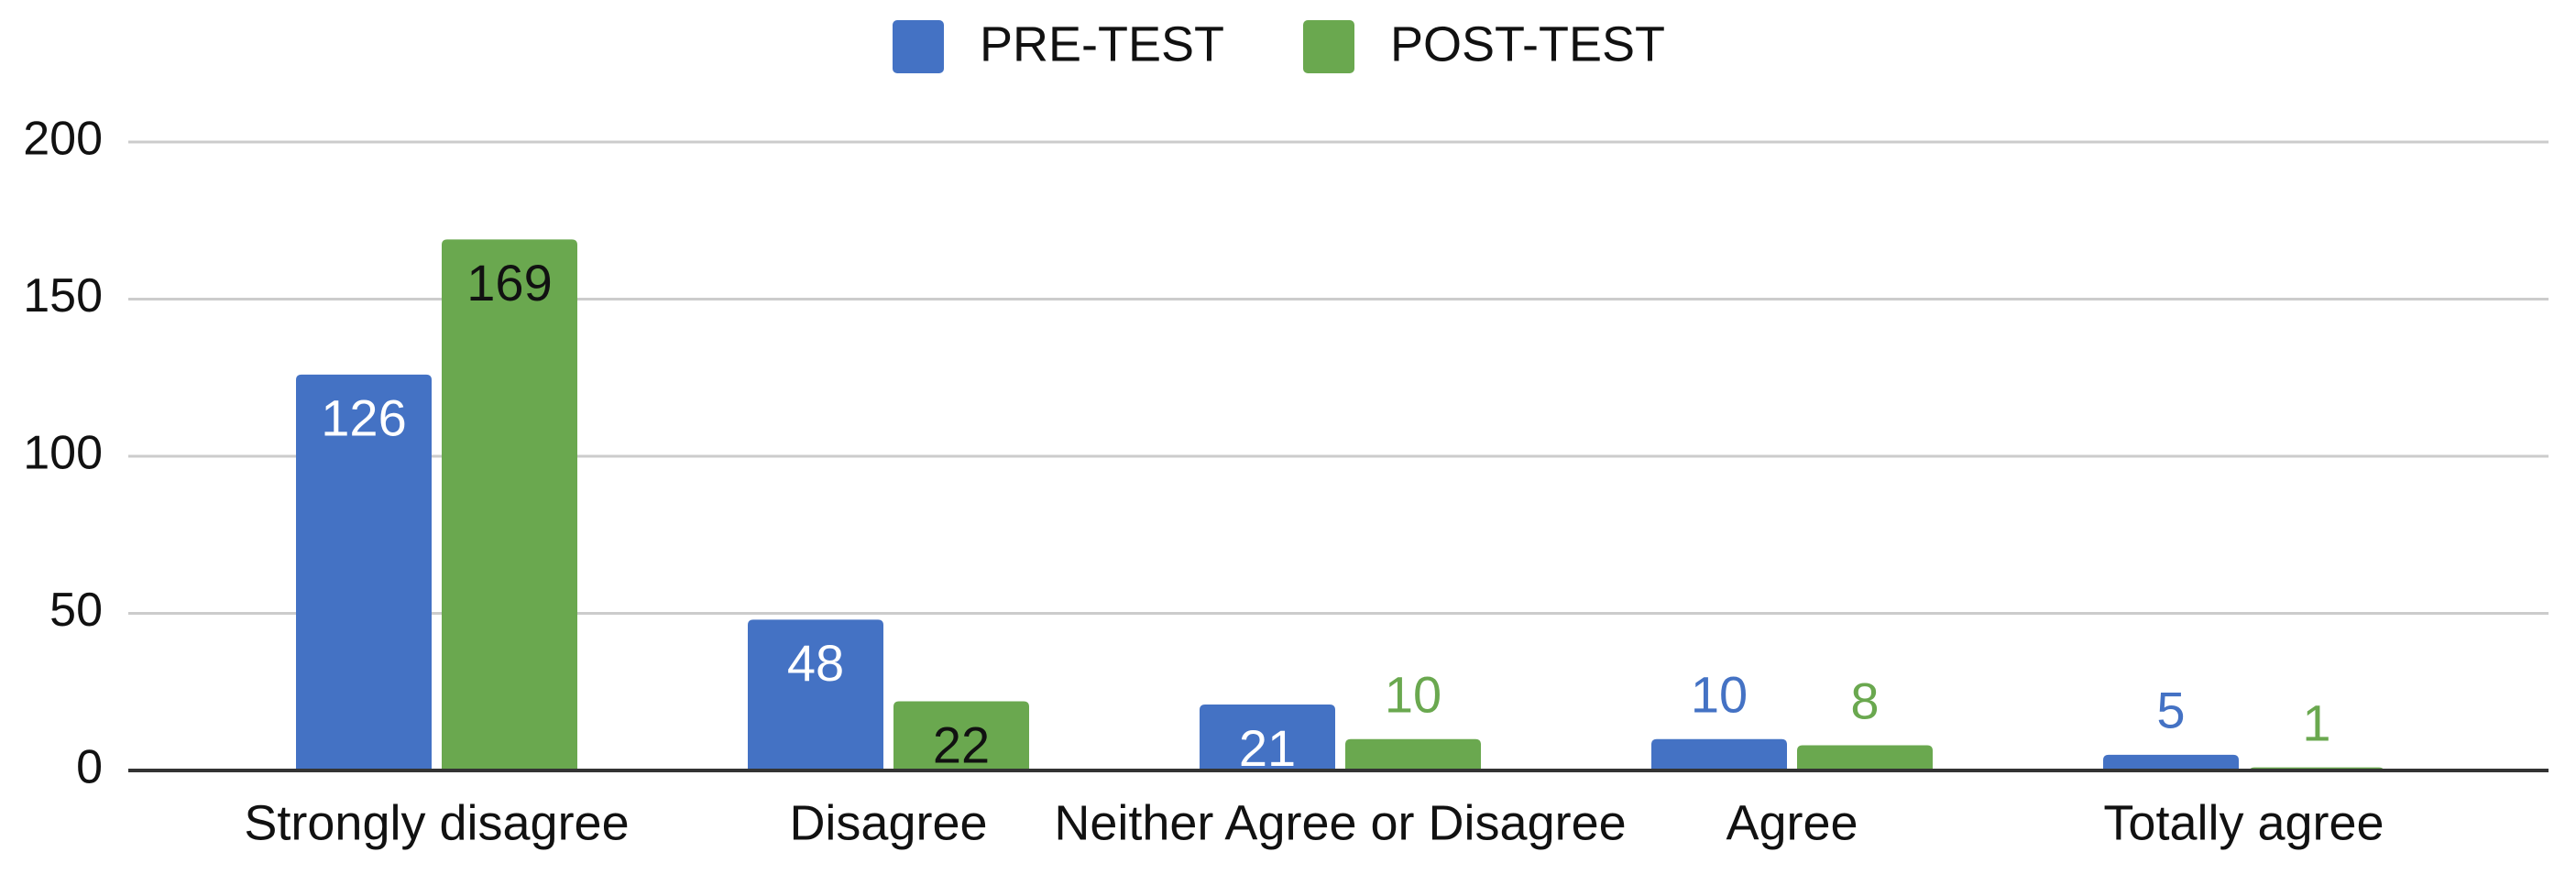 The image size is (2576, 874). What do you see at coordinates (63, 453) in the screenshot?
I see `y-tick-label: 100` at bounding box center [63, 453].